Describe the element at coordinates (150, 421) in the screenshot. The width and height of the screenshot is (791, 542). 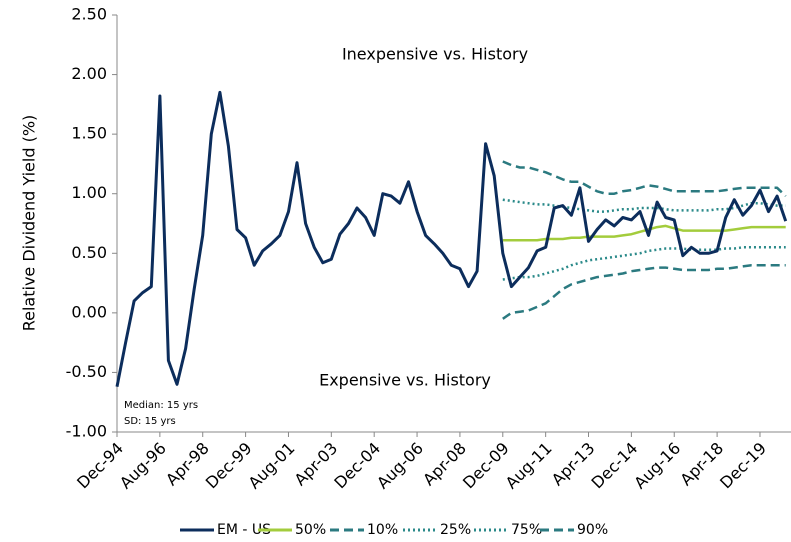
I see `annotation: SD: 15 yrs` at that location.